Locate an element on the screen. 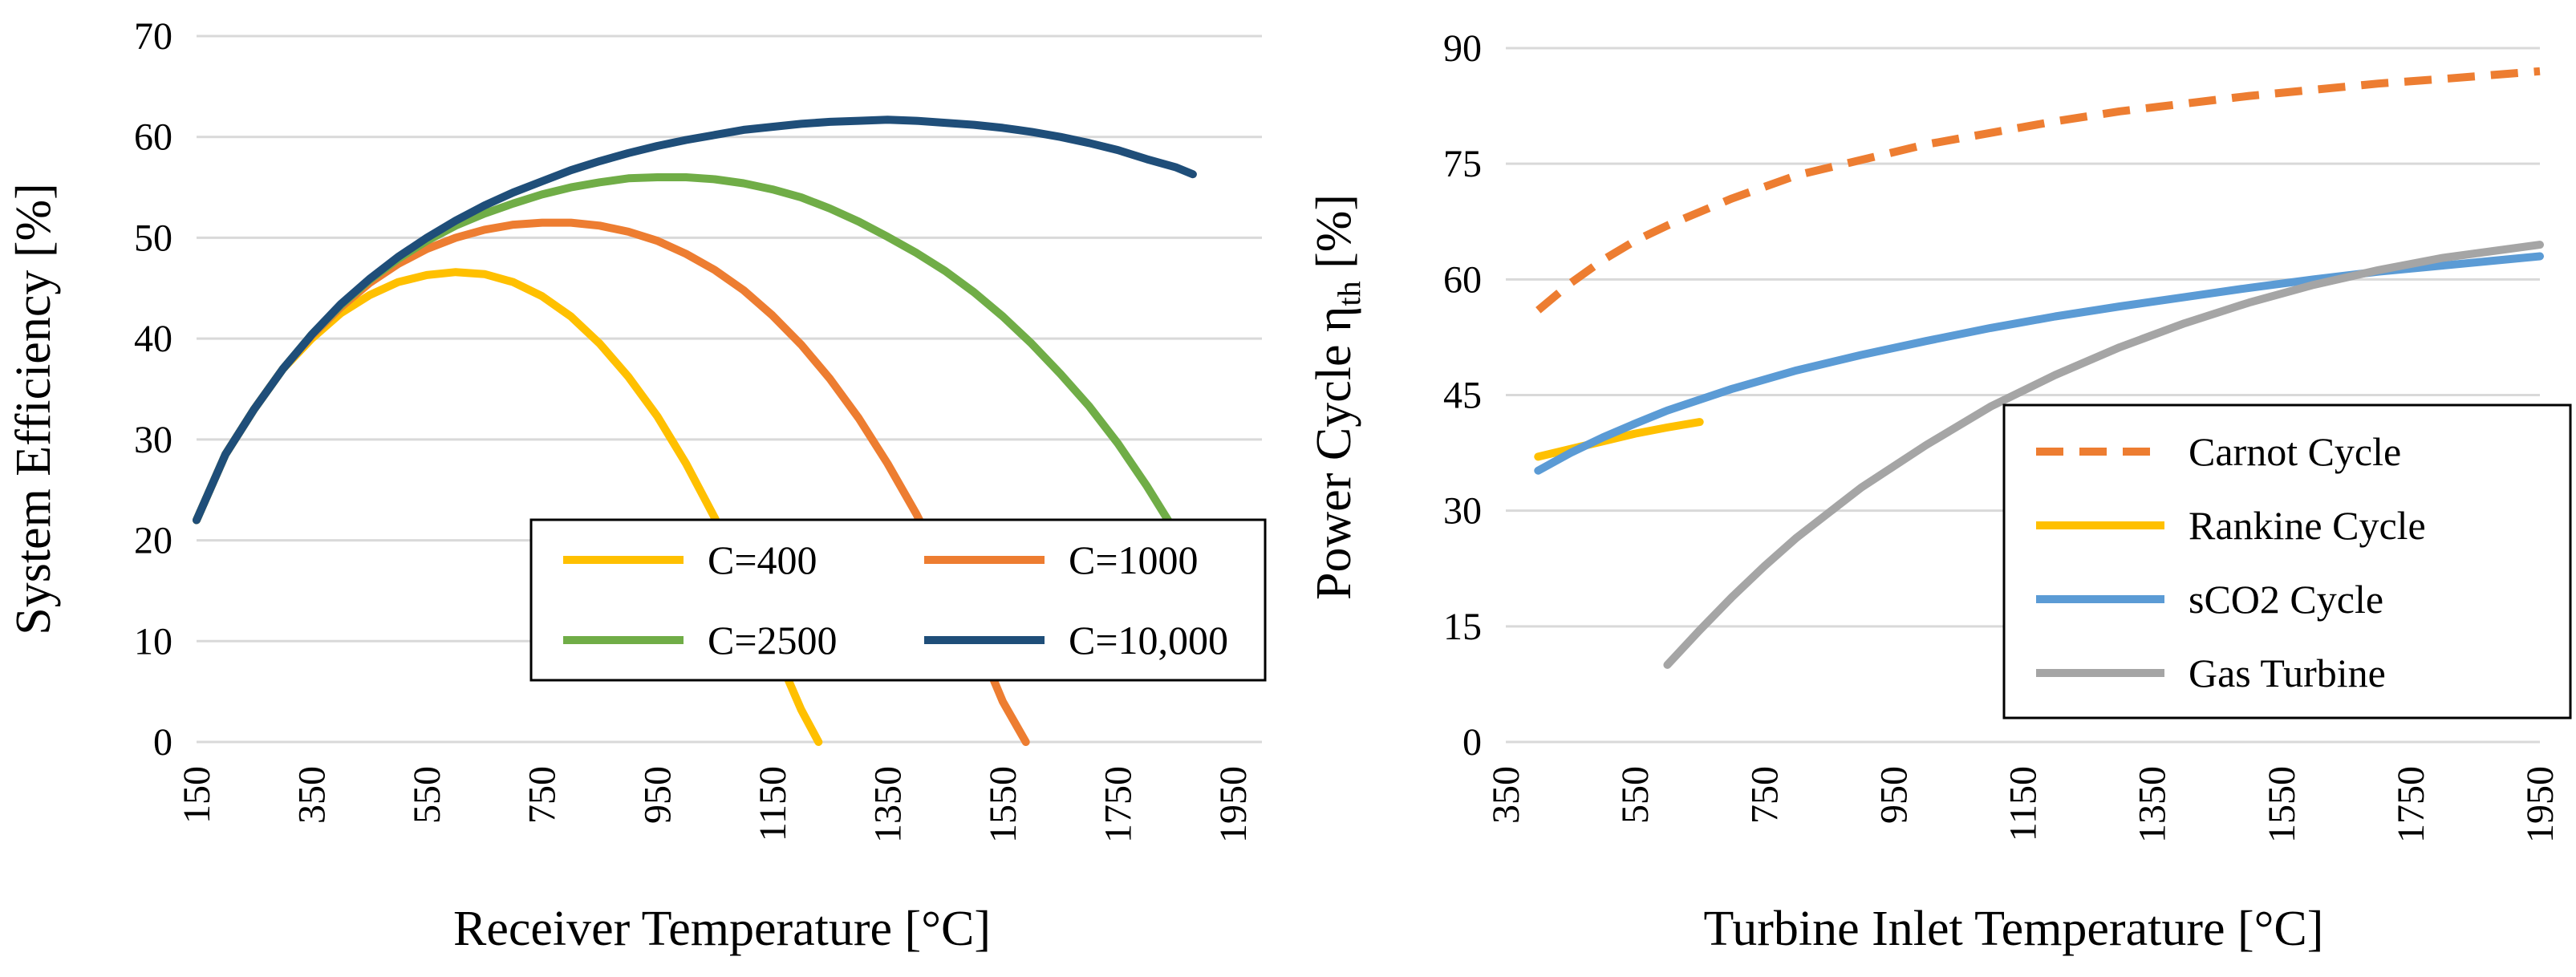  legend: C=400 C=1000 C=2500 C=10,000 is located at coordinates (898, 600).